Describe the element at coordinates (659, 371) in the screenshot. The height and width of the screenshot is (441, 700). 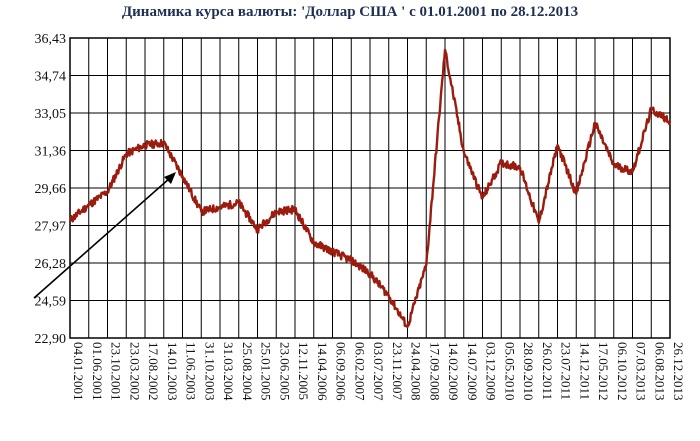
I see `x-tick-label: 06.08.2013` at that location.